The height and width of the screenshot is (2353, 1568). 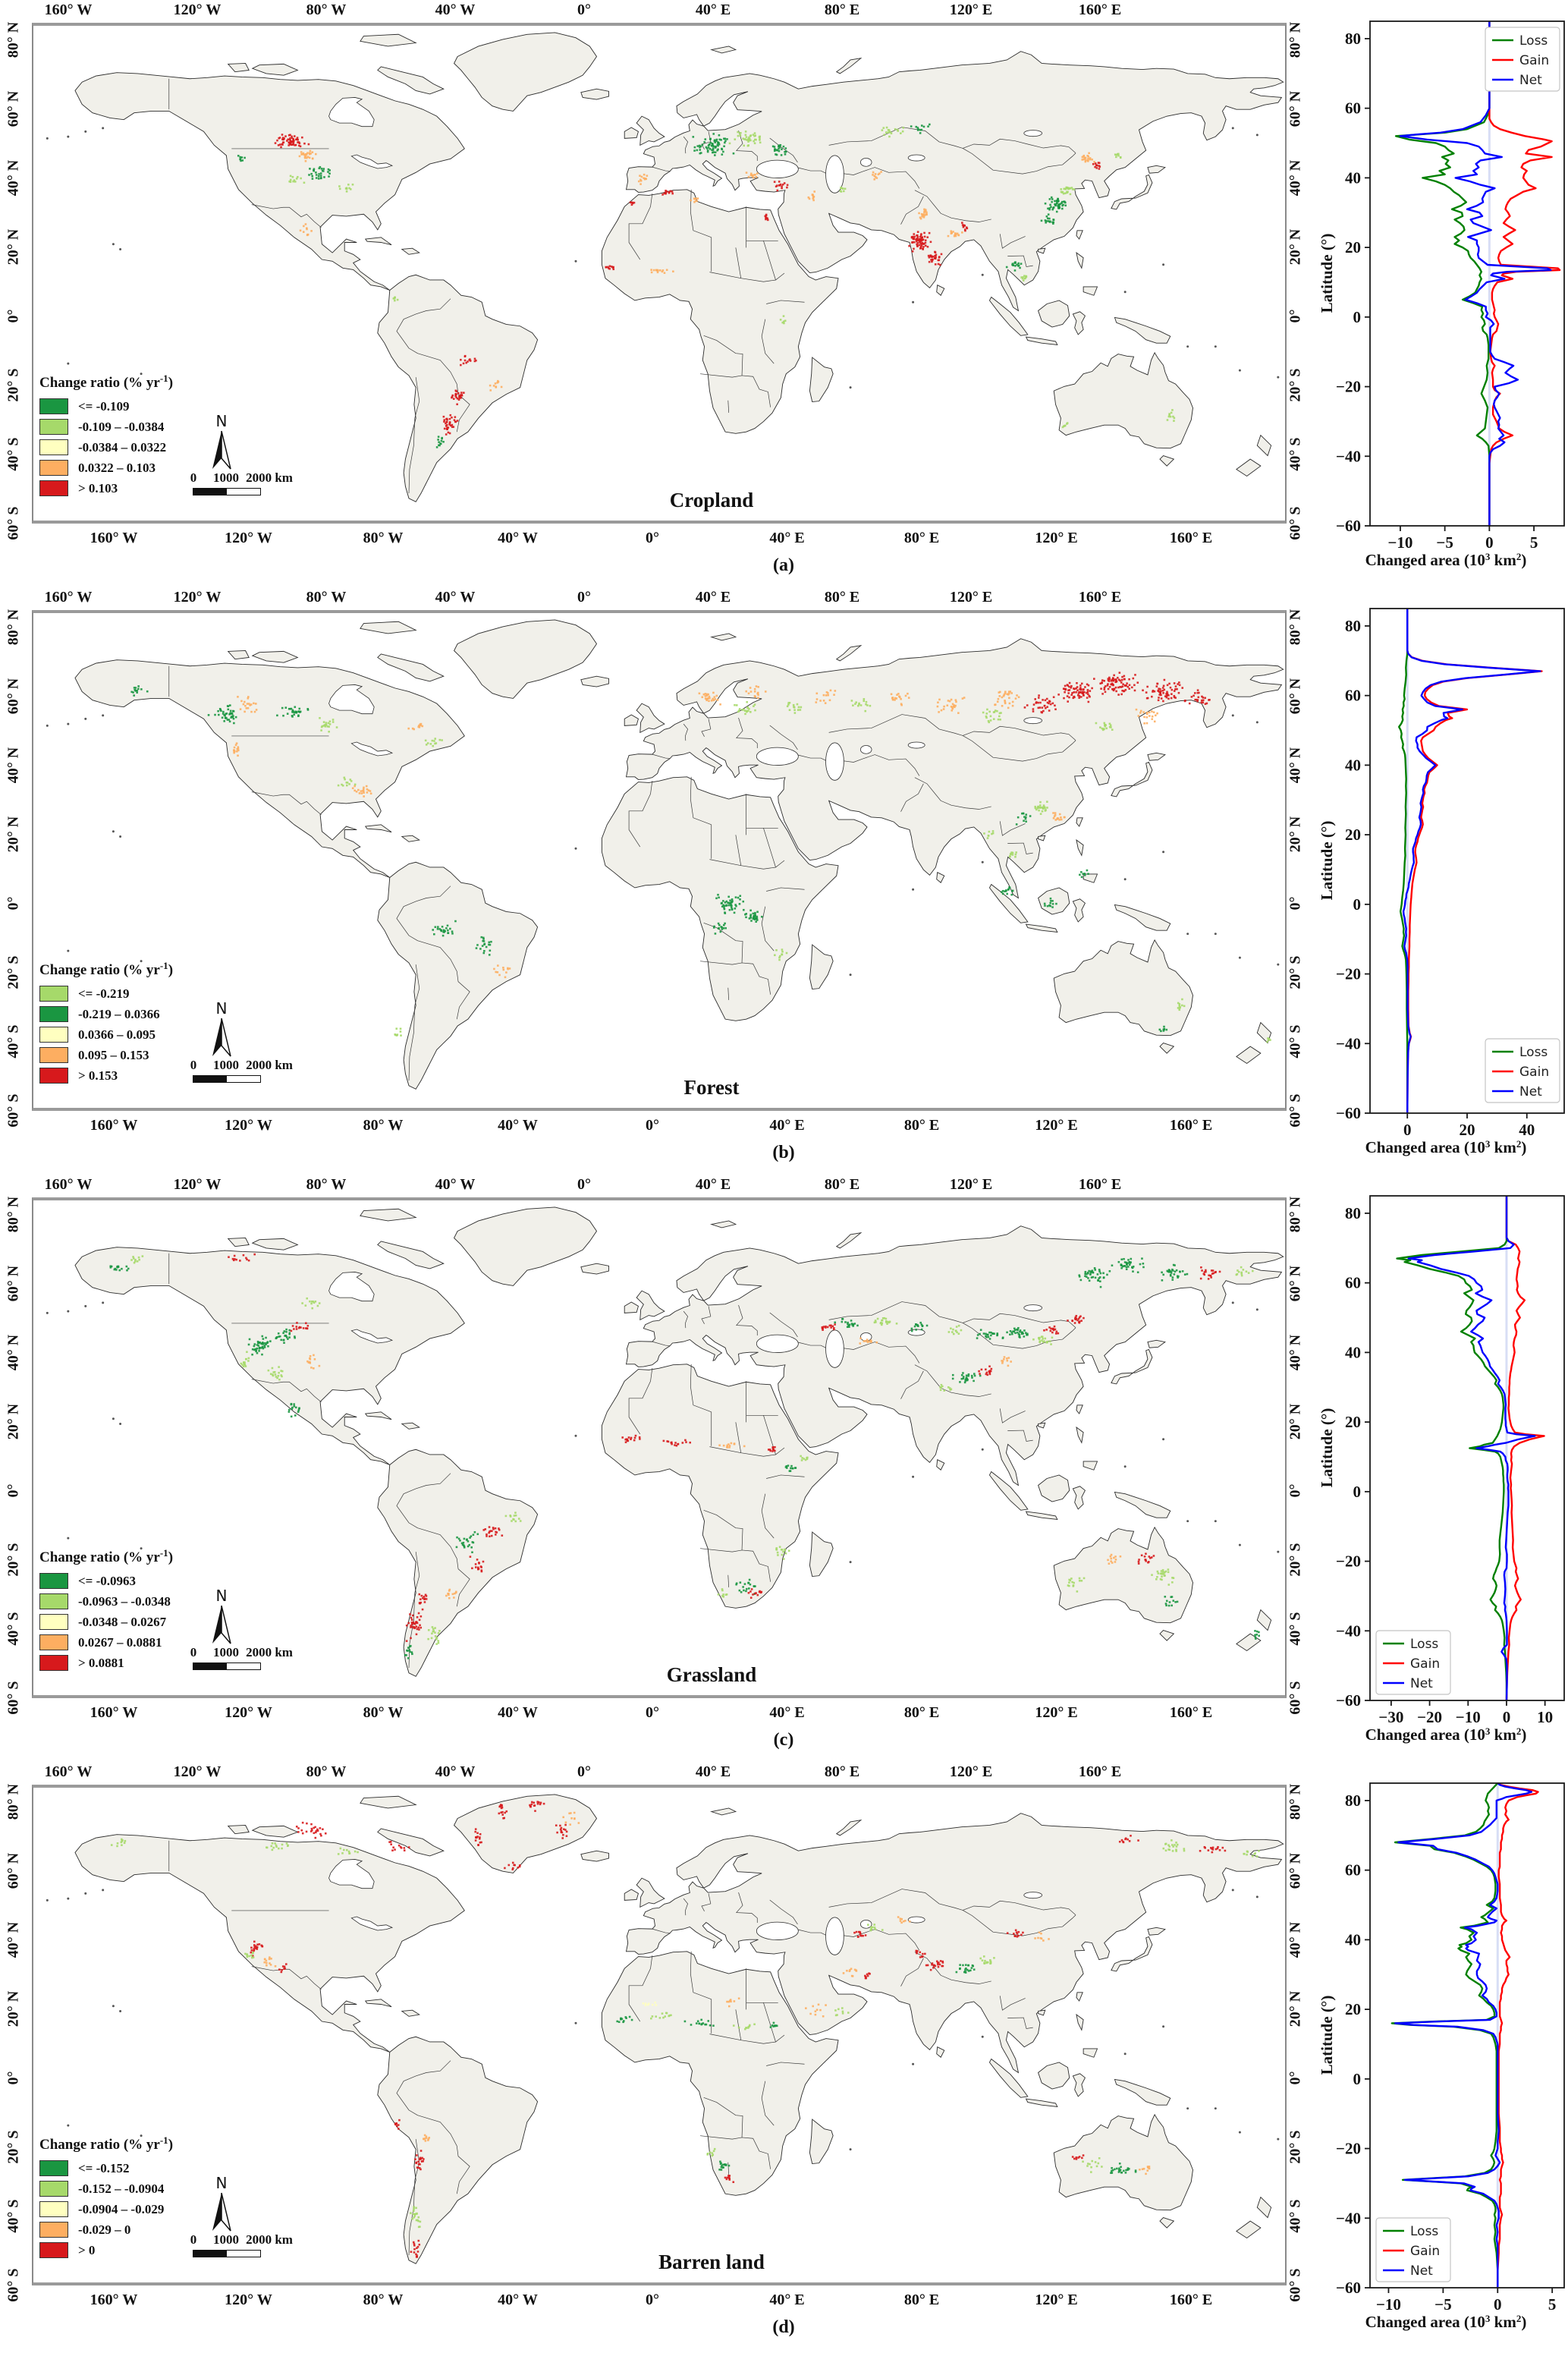 What do you see at coordinates (1056, 1125) in the screenshot?
I see `map-lon-label-bottom: 120° E` at bounding box center [1056, 1125].